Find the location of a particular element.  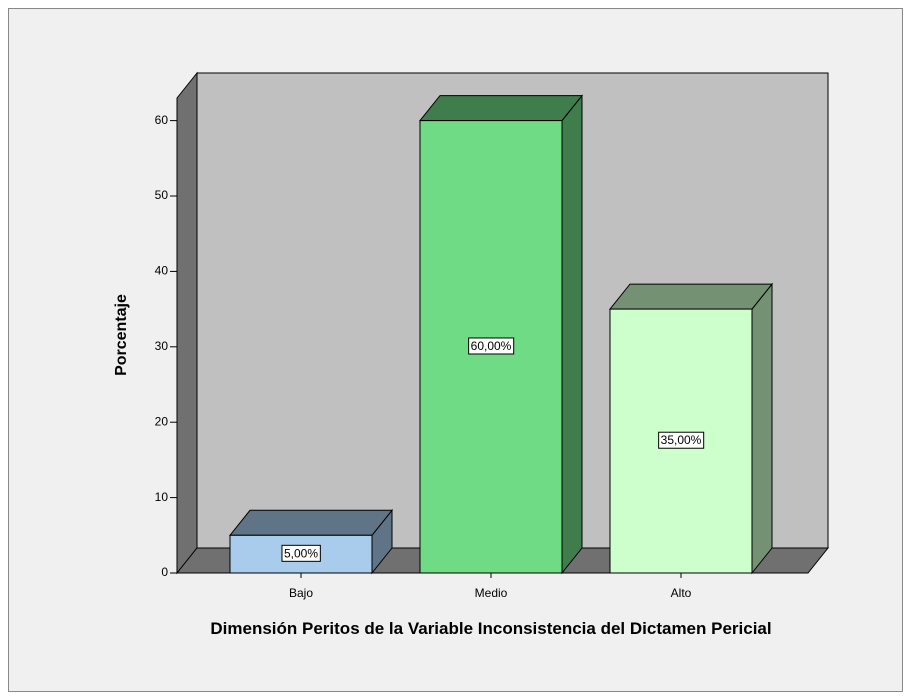

value-label: 35,00% is located at coordinates (681, 440).